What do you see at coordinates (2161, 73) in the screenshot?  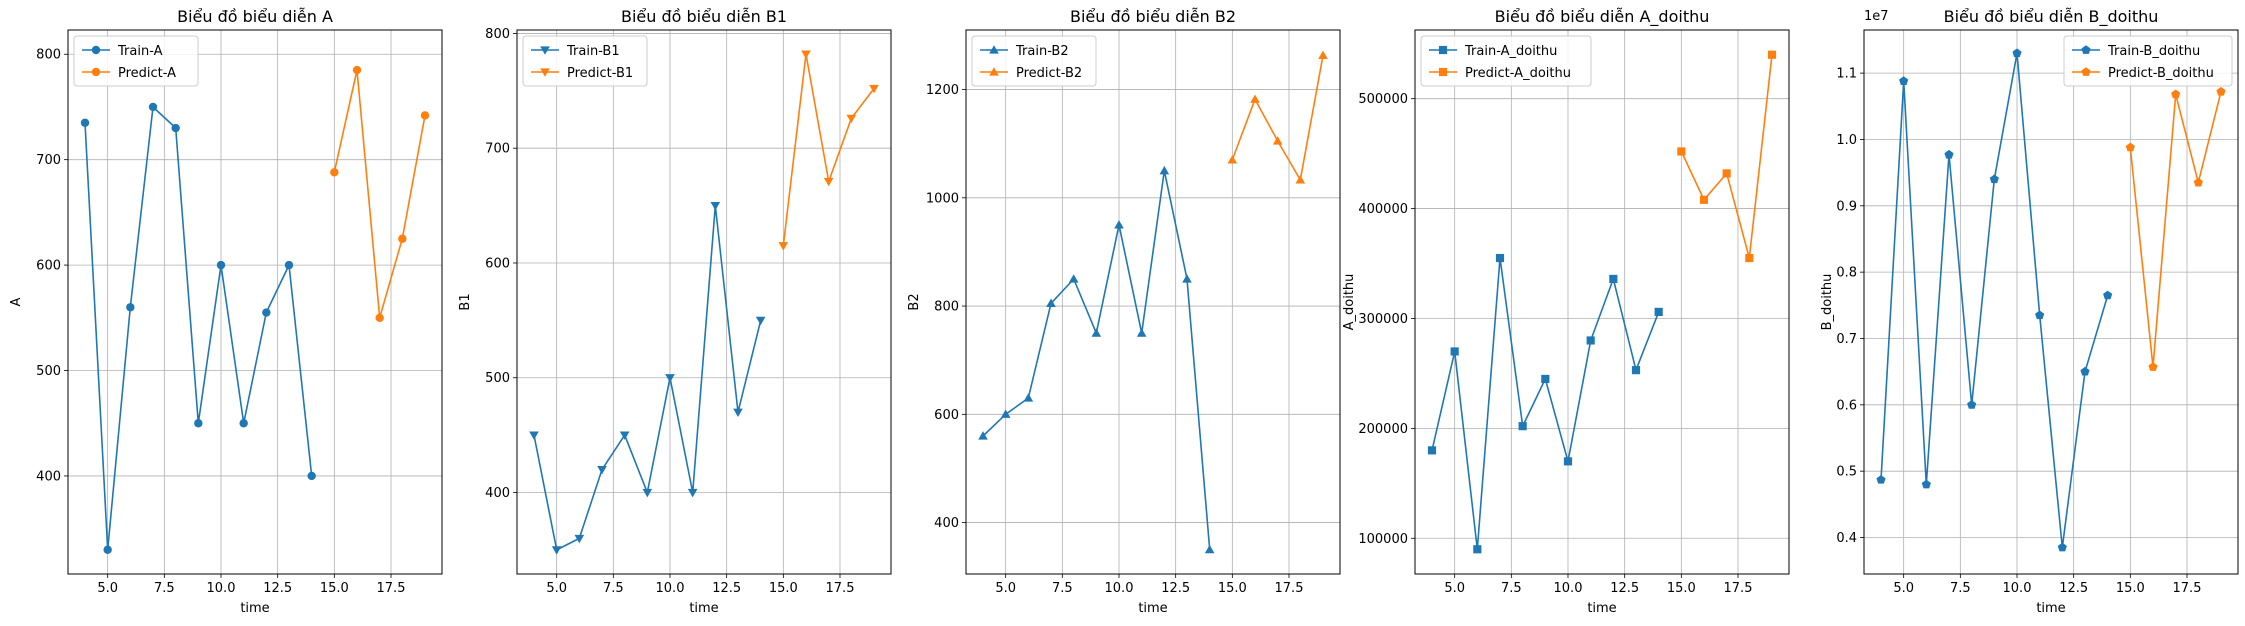 I see `legend-label: Predict-B_doithu` at bounding box center [2161, 73].